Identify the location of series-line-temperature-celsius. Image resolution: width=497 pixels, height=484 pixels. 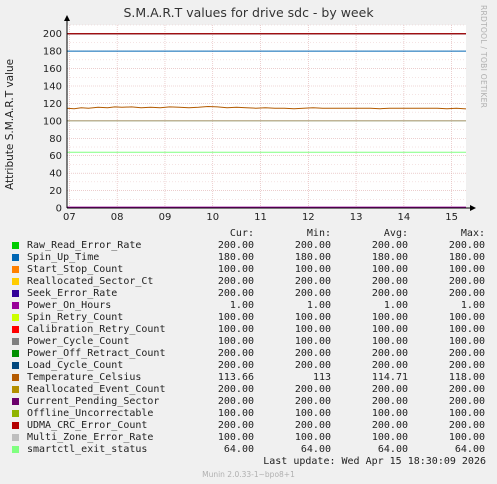
(266, 107).